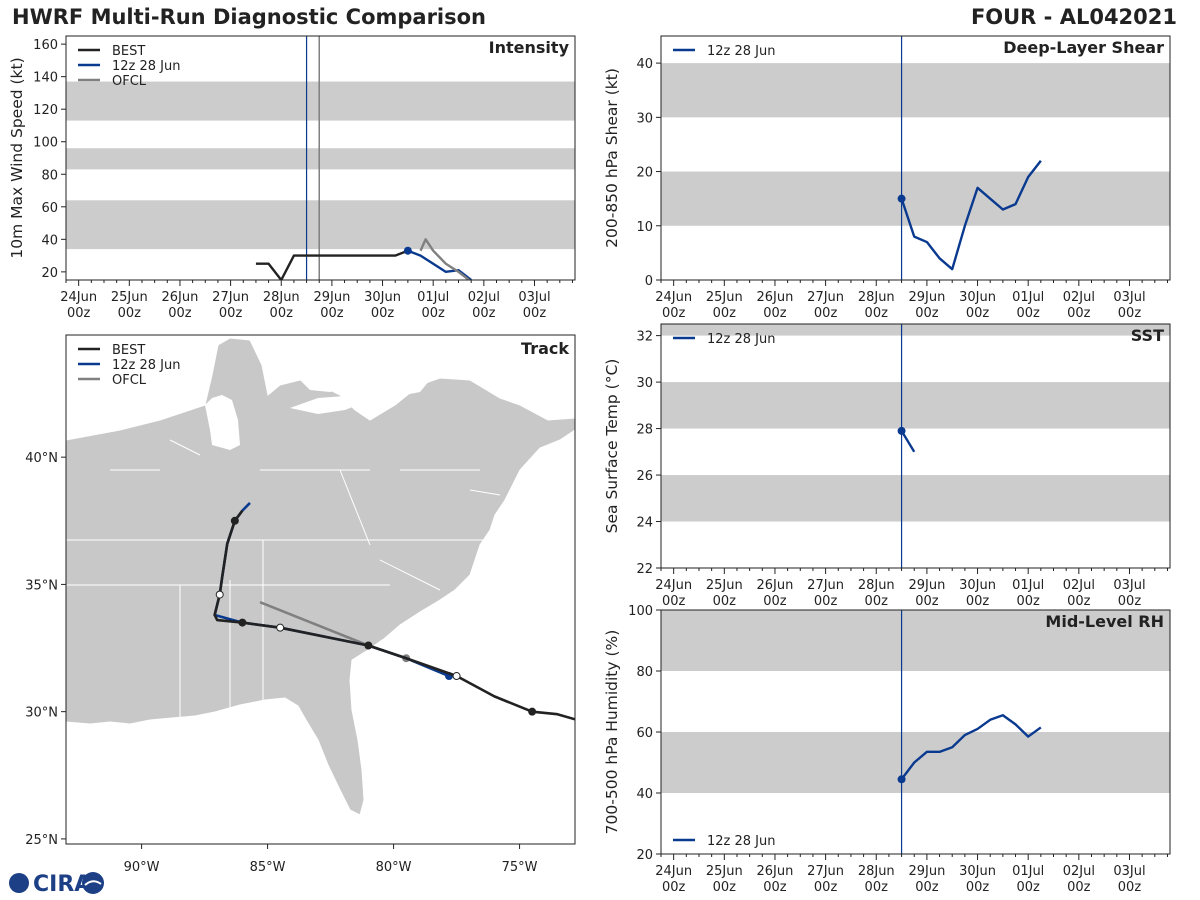 Image resolution: width=1200 pixels, height=900 pixels. What do you see at coordinates (640, 611) in the screenshot?
I see `y-tick-label-rh: 100` at bounding box center [640, 611].